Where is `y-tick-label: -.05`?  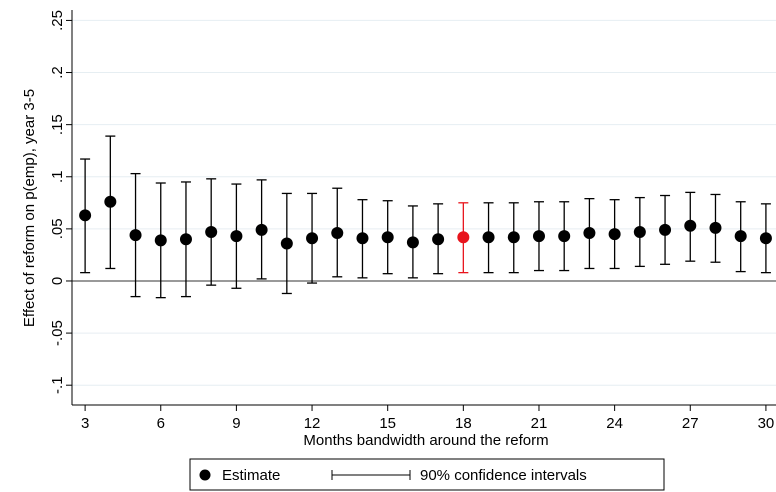
y-tick-label: -.05 is located at coordinates (57, 333).